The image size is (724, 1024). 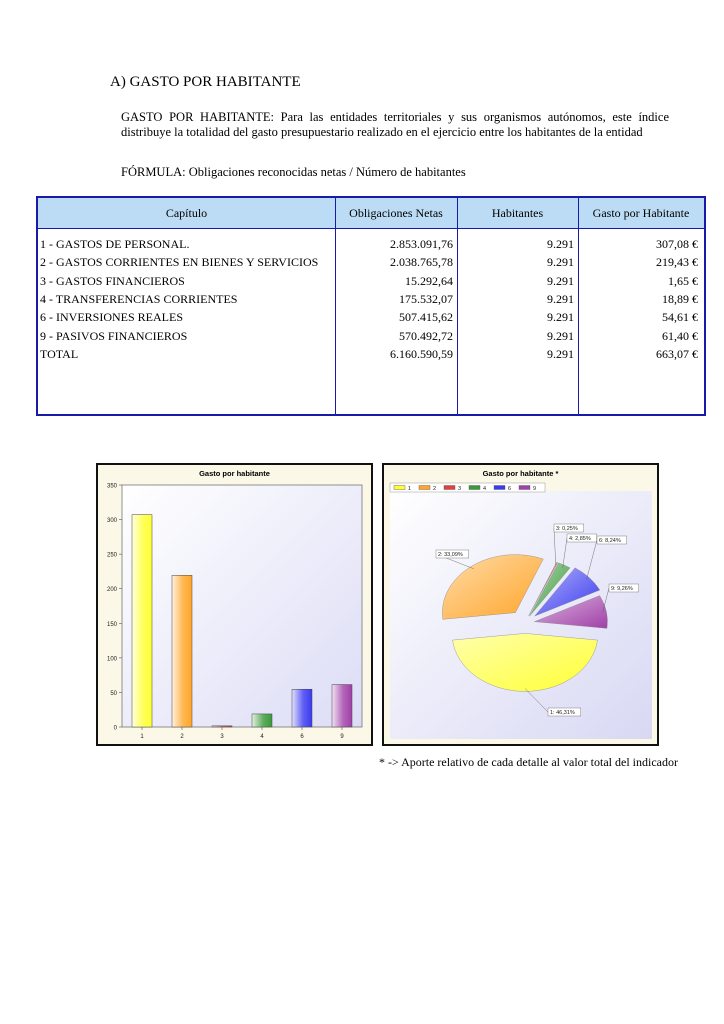 What do you see at coordinates (683, 280) in the screenshot?
I see `cell-gasto: 1,65 €` at bounding box center [683, 280].